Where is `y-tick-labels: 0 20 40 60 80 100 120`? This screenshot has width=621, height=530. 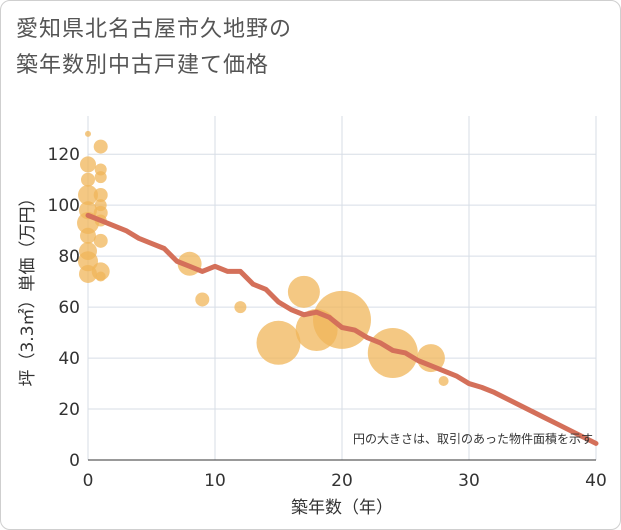 y-tick-labels: 0 20 40 60 80 100 120 is located at coordinates (64, 308).